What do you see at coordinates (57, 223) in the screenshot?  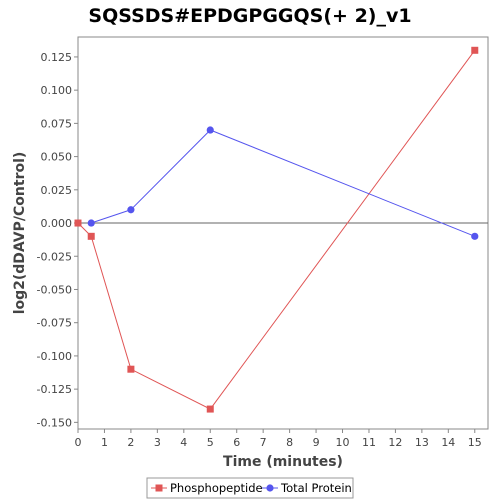 I see `y-tick-label: 0.000` at bounding box center [57, 223].